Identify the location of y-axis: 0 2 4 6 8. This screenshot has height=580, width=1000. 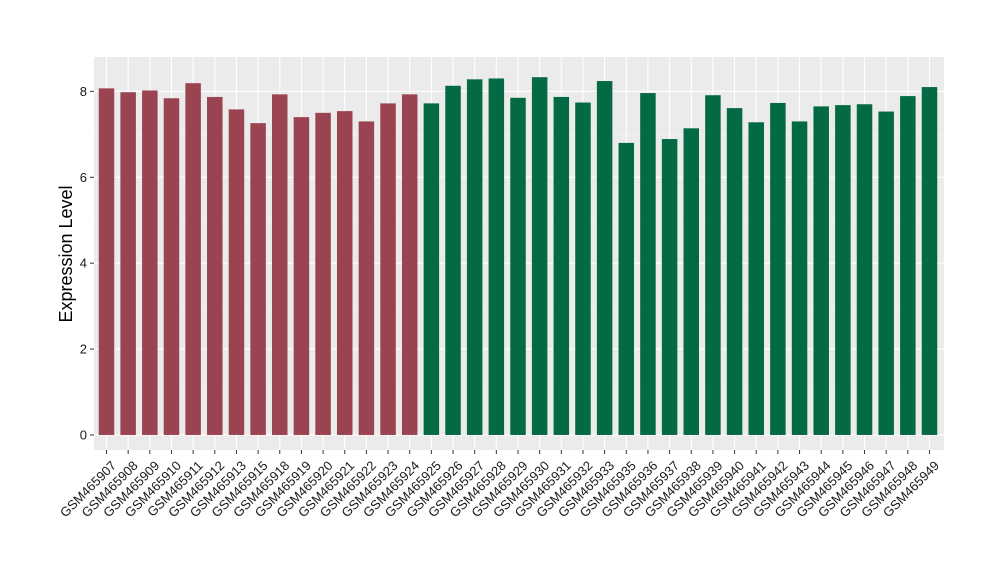
(87, 263).